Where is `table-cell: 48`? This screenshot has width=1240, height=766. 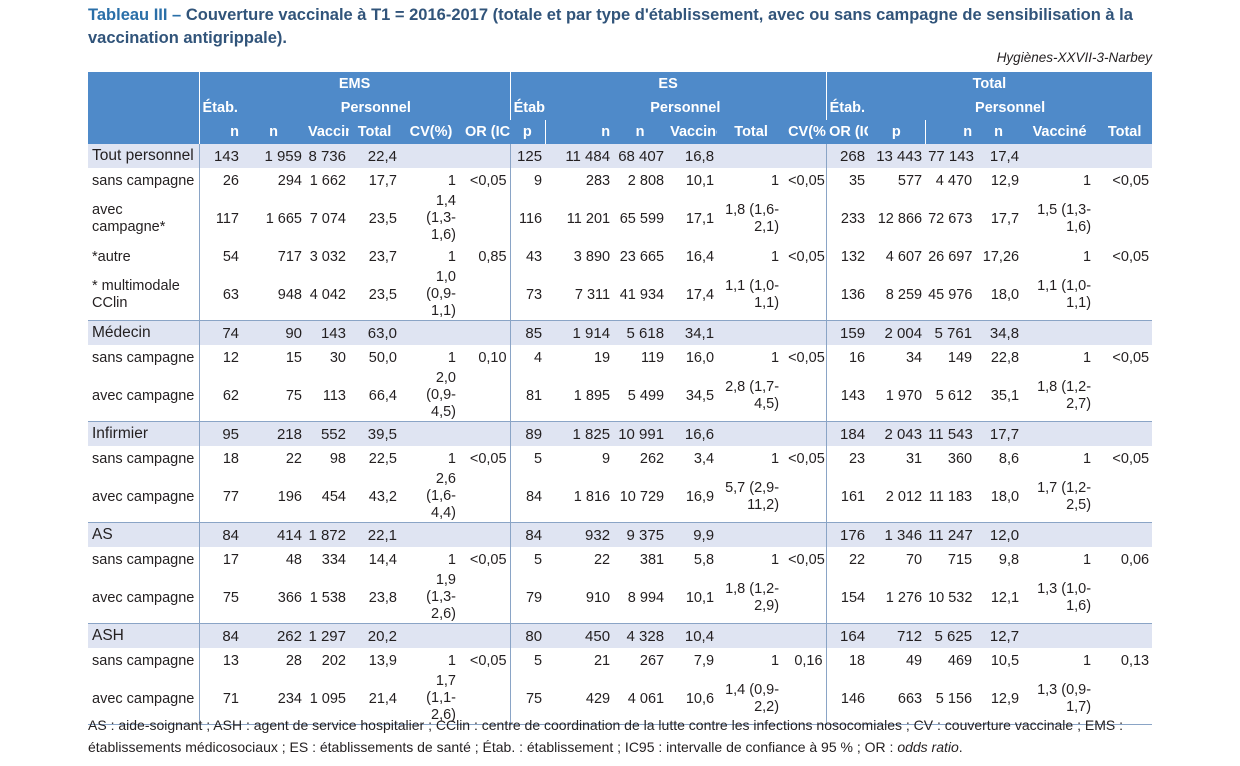 table-cell: 48 is located at coordinates (293, 559).